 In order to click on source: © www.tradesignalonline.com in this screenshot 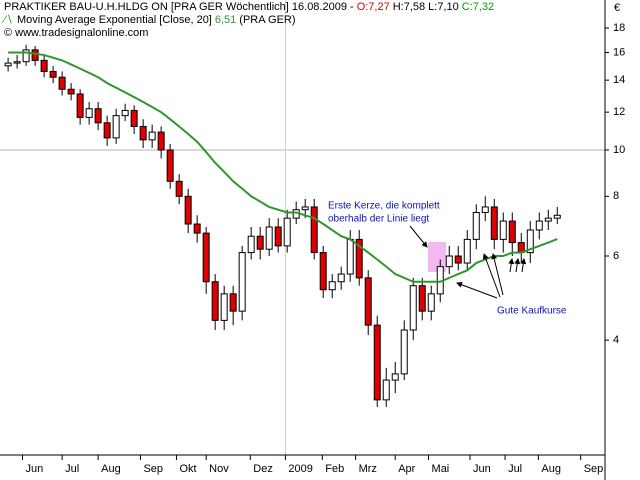, I will do `click(76, 33)`.